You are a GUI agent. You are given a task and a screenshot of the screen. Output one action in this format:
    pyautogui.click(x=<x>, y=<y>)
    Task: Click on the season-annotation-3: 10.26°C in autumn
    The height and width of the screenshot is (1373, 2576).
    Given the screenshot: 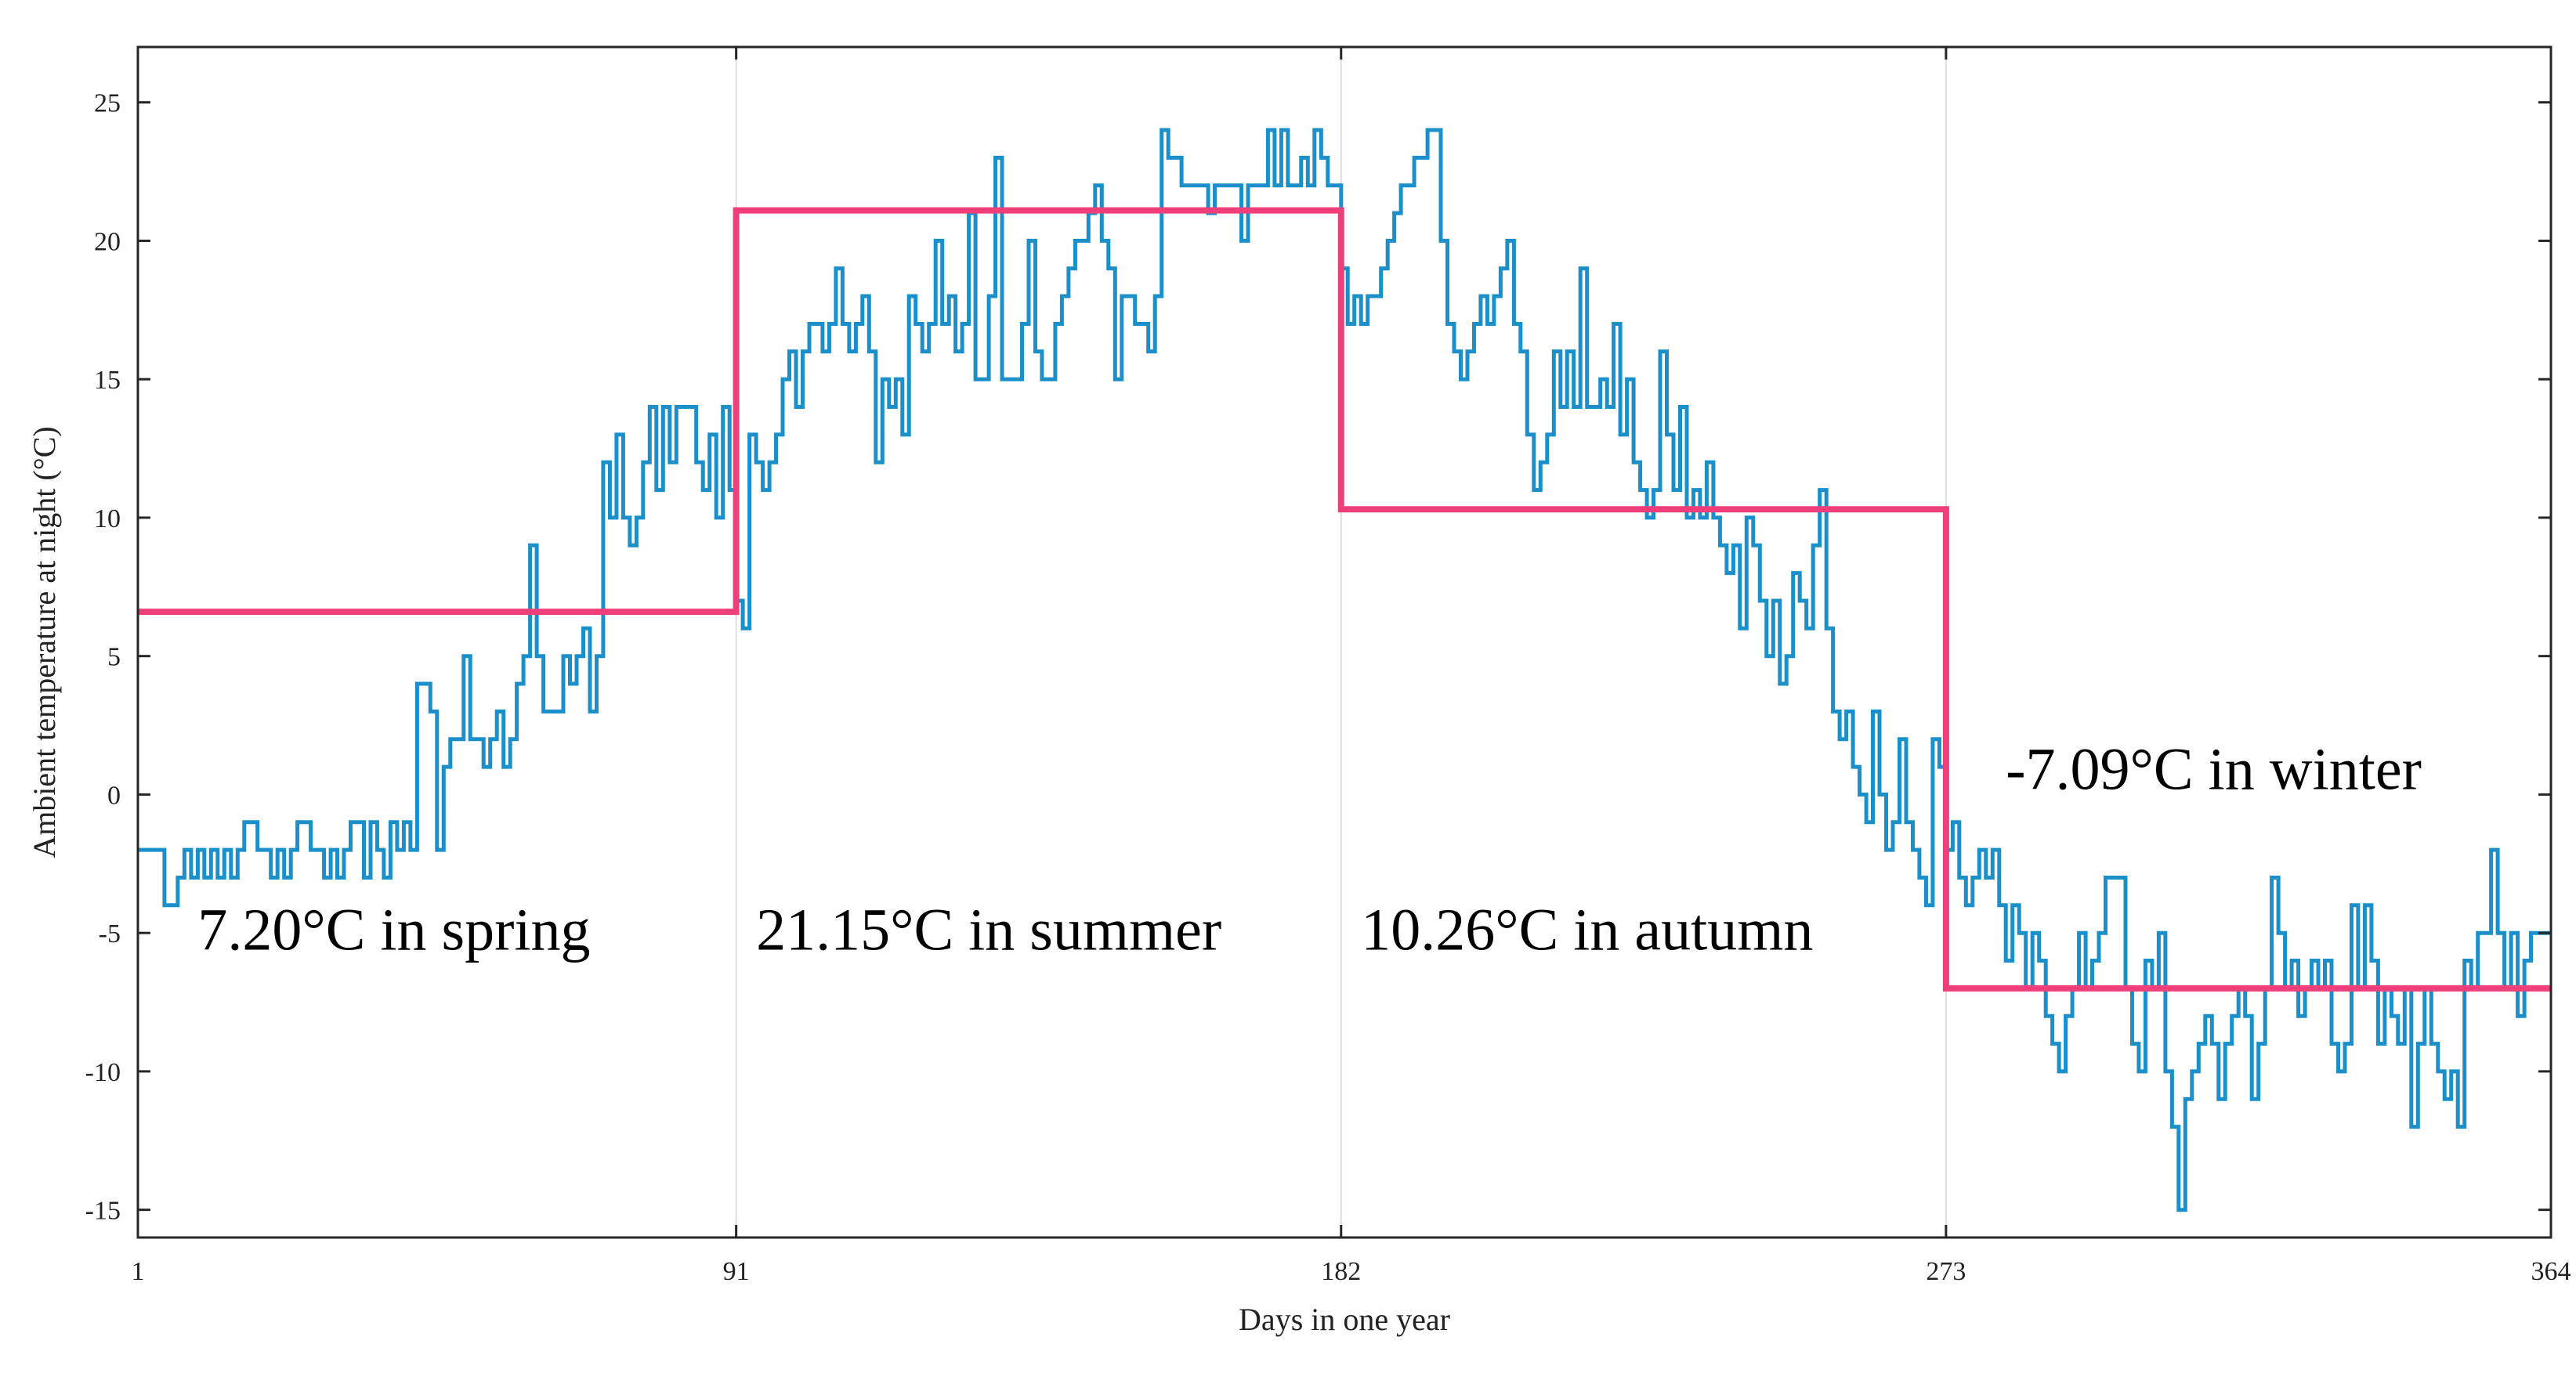 What is the action you would take?
    pyautogui.click(x=1587, y=930)
    